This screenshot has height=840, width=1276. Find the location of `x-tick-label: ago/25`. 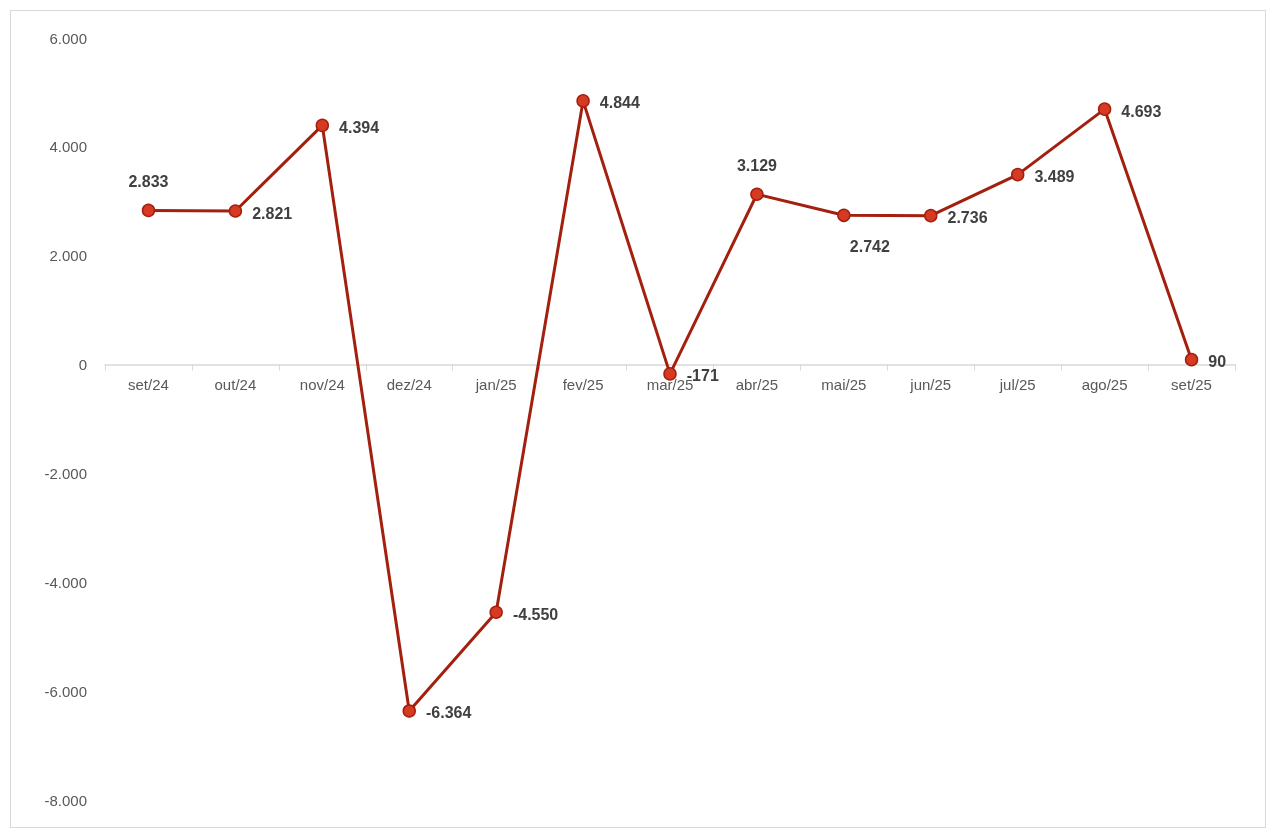

x-tick-label: ago/25 is located at coordinates (1104, 384).